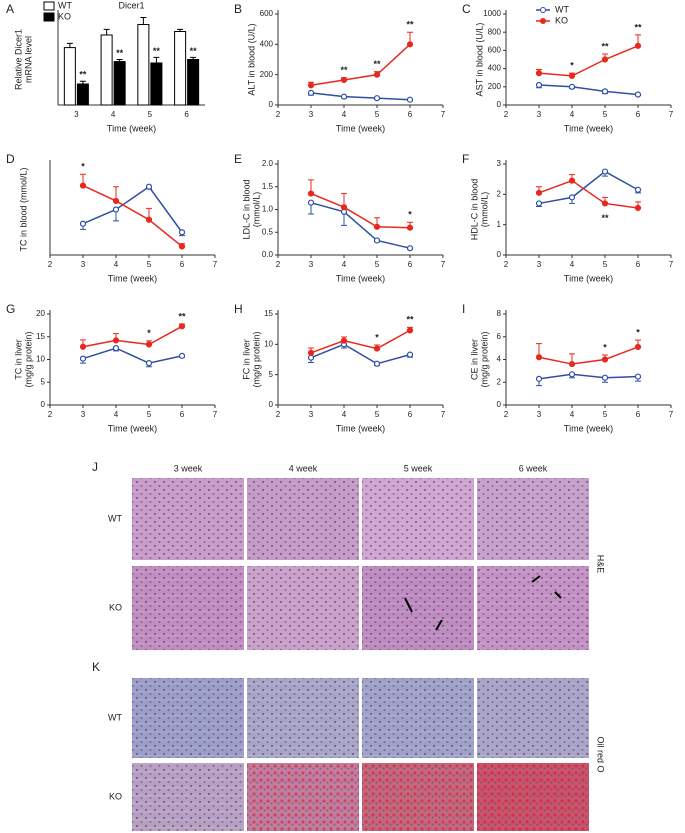 This screenshot has width=685, height=833. What do you see at coordinates (268, 186) in the screenshot?
I see `y-tick-label: 1.5` at bounding box center [268, 186].